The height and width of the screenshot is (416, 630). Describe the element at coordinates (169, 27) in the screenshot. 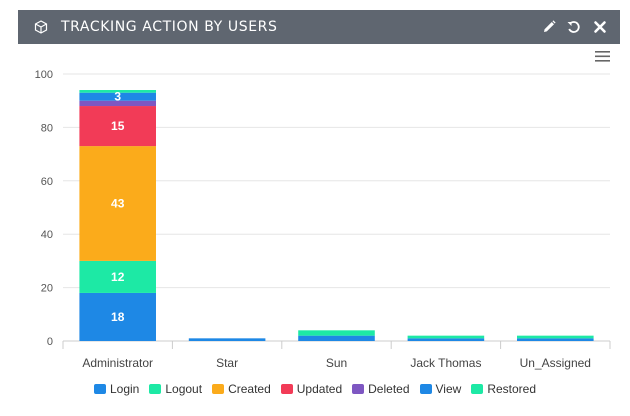

I see `widget-title: TRACKING ACTION BY USERS` at that location.